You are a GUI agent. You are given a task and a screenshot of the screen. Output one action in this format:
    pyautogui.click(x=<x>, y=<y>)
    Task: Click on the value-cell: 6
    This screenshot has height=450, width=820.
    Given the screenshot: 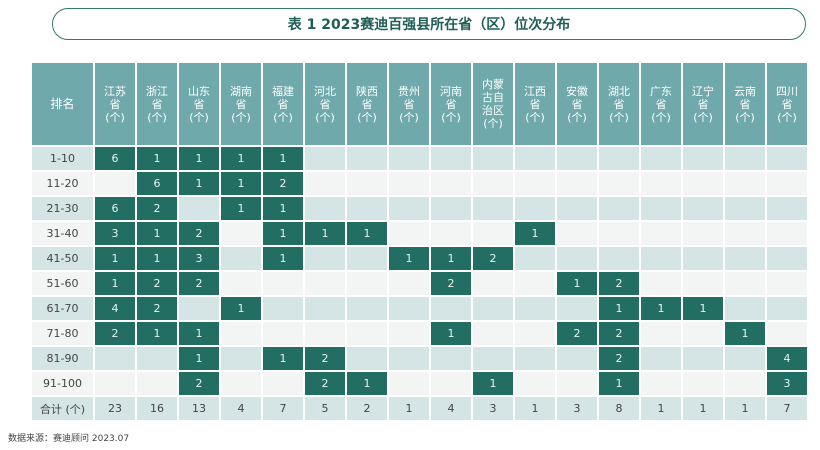 What is the action you would take?
    pyautogui.click(x=115, y=158)
    